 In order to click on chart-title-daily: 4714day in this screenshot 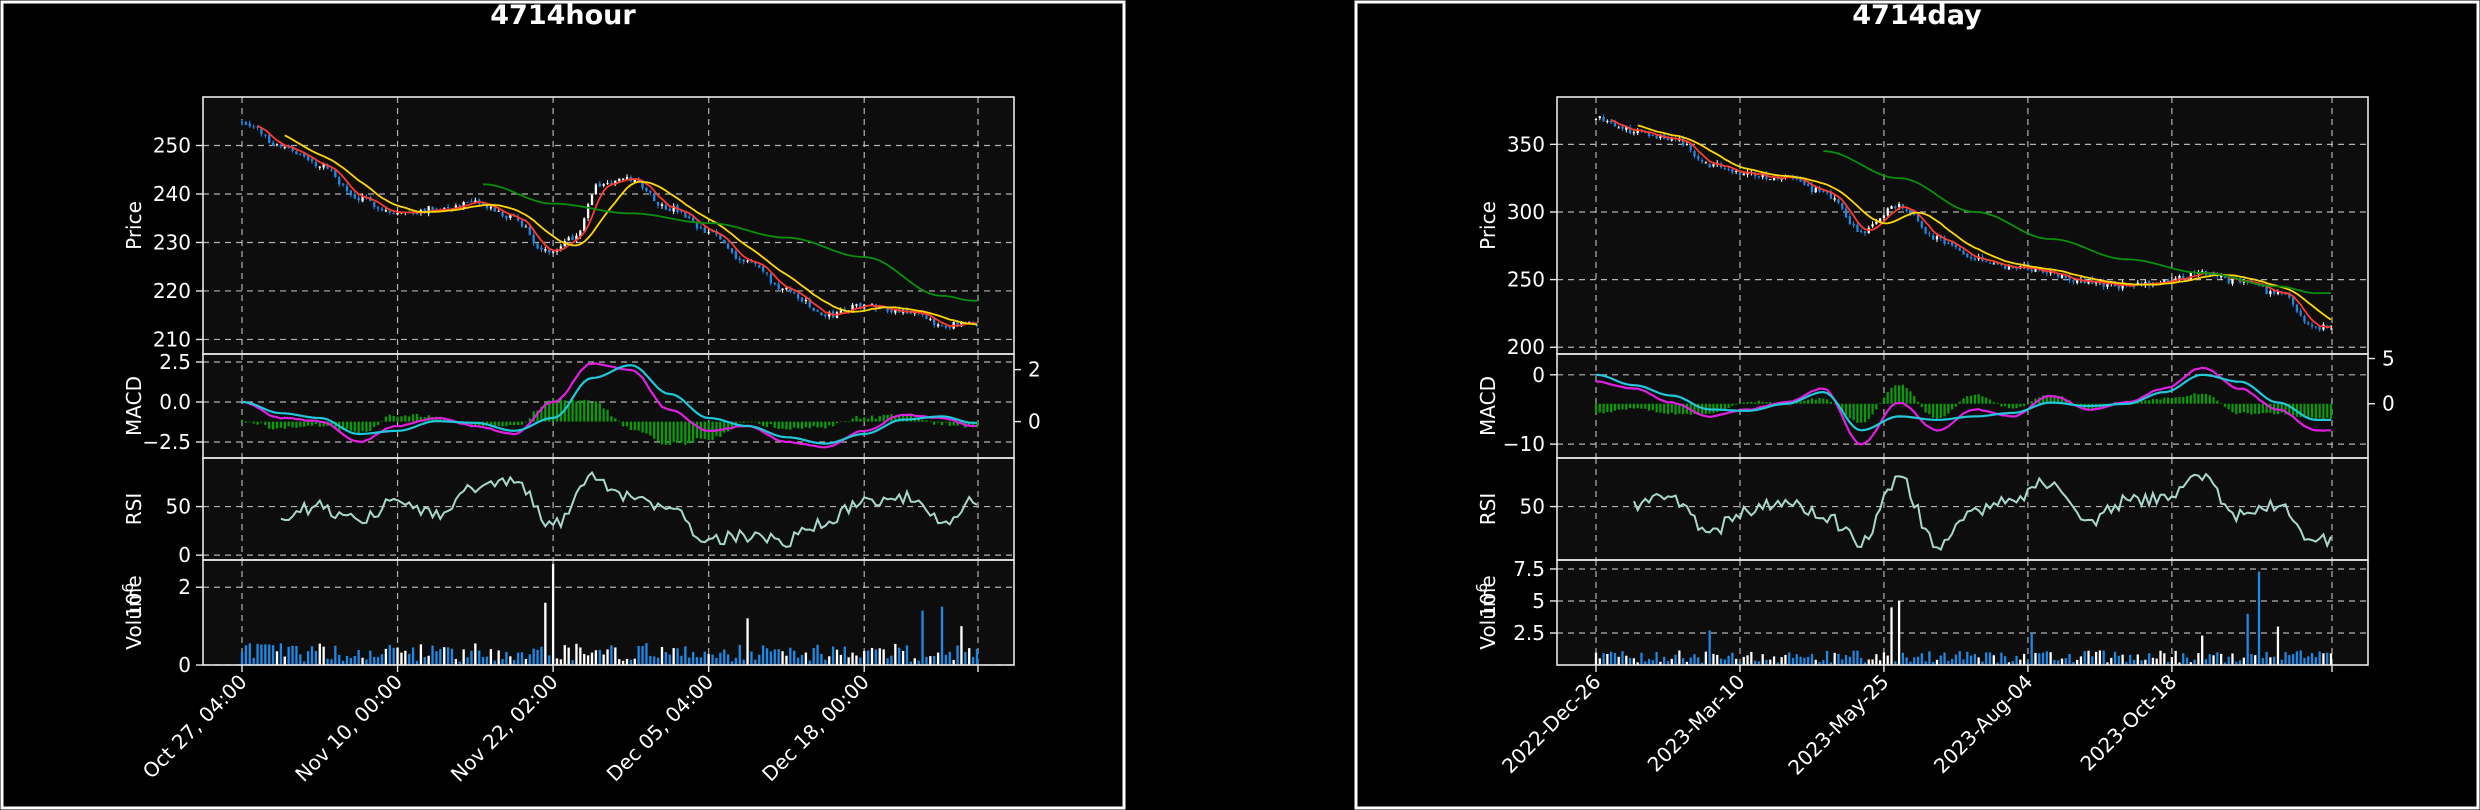, I will do `click(1917, 15)`.